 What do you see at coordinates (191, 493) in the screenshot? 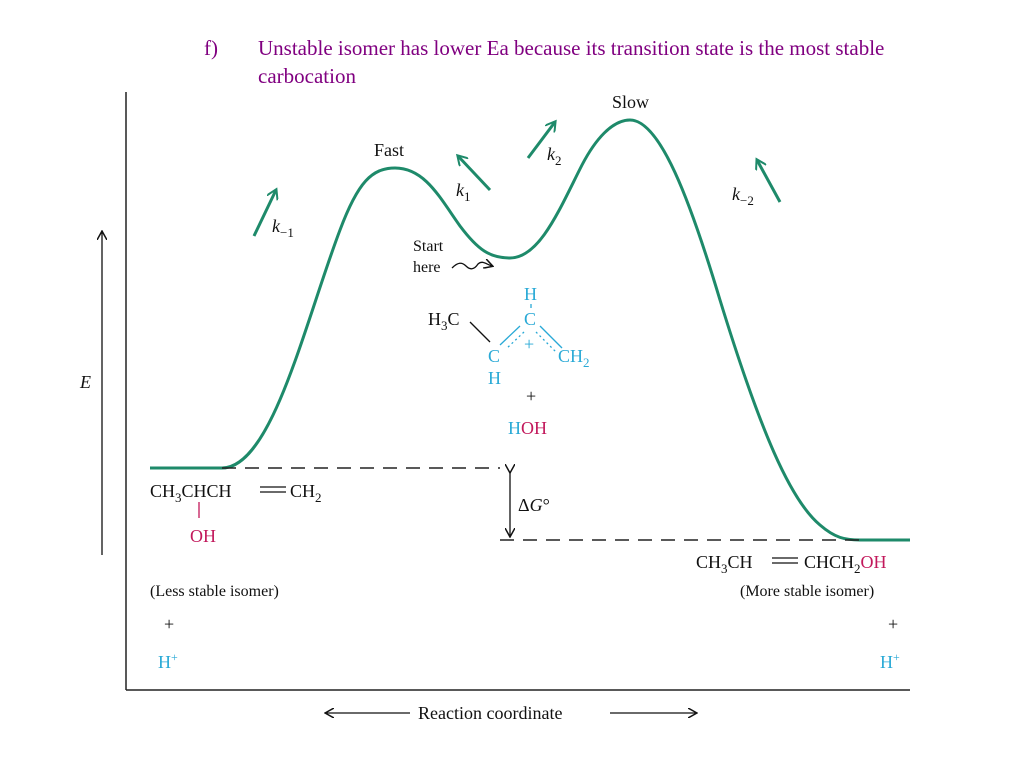
I see `left-isomer-formula: CH3CHCH` at bounding box center [191, 493].